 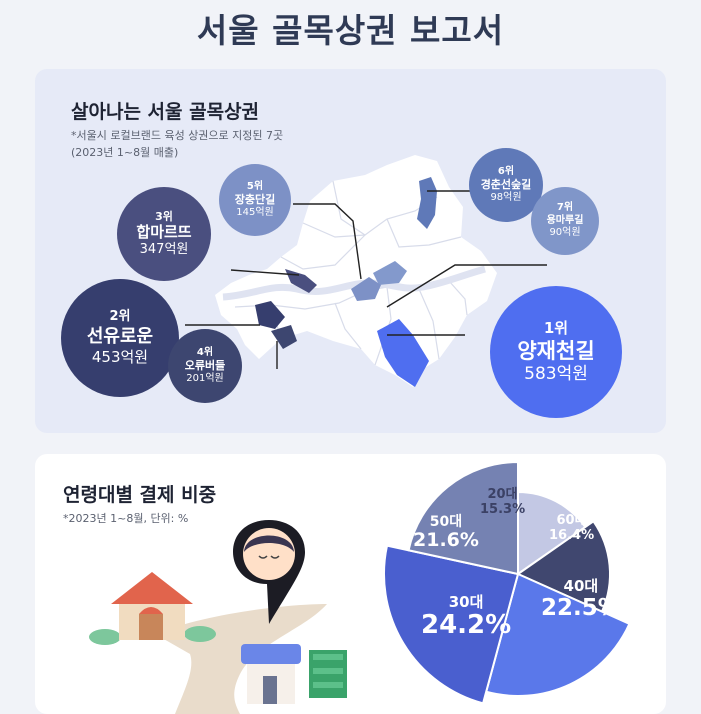 I want to click on bubble-rank-5: 5위 장충단길 145억원, so click(x=255, y=200).